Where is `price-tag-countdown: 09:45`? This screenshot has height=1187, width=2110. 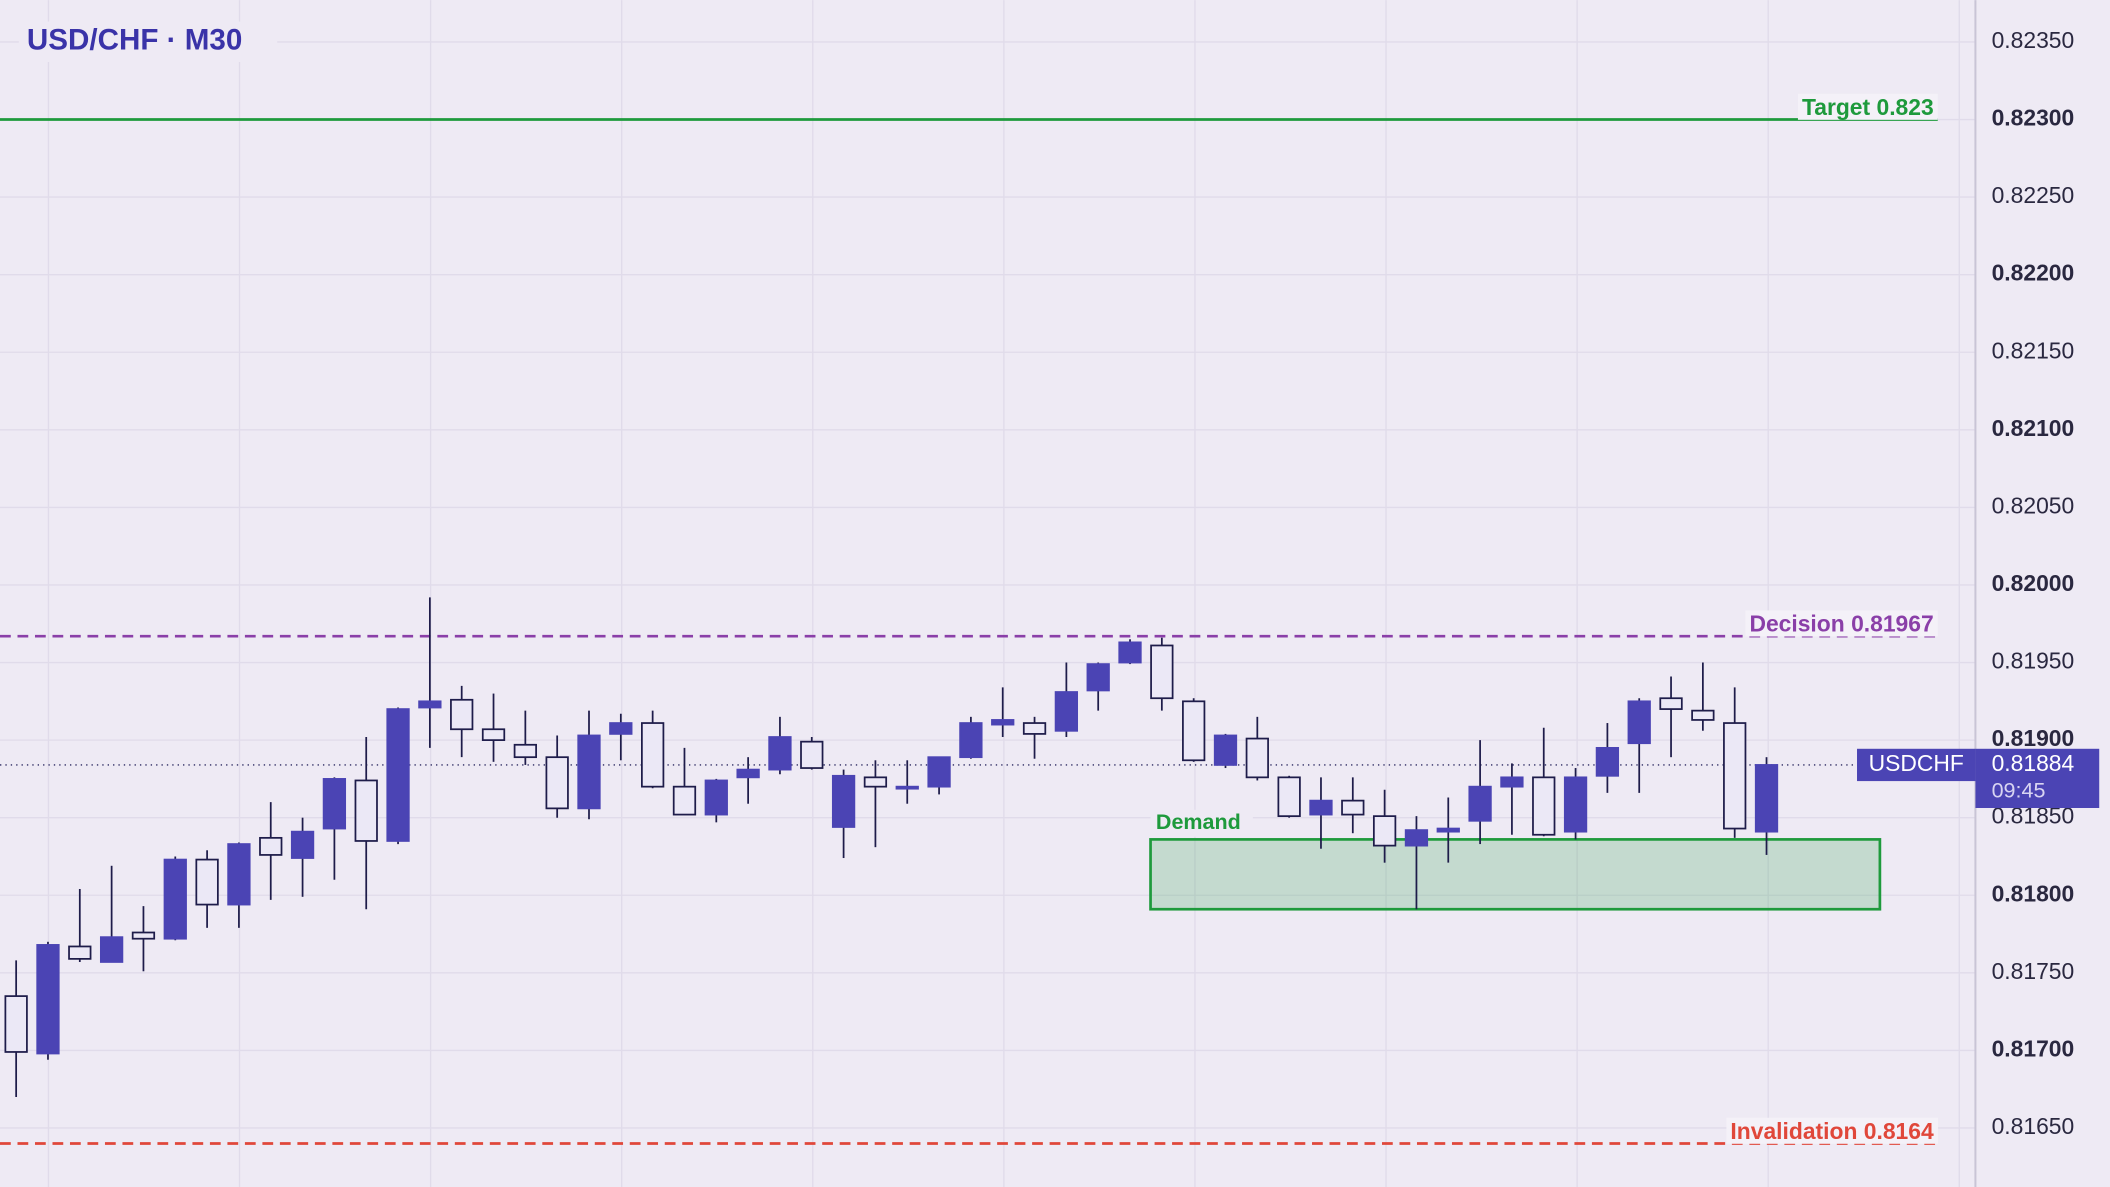 price-tag-countdown: 09:45 is located at coordinates (2019, 791).